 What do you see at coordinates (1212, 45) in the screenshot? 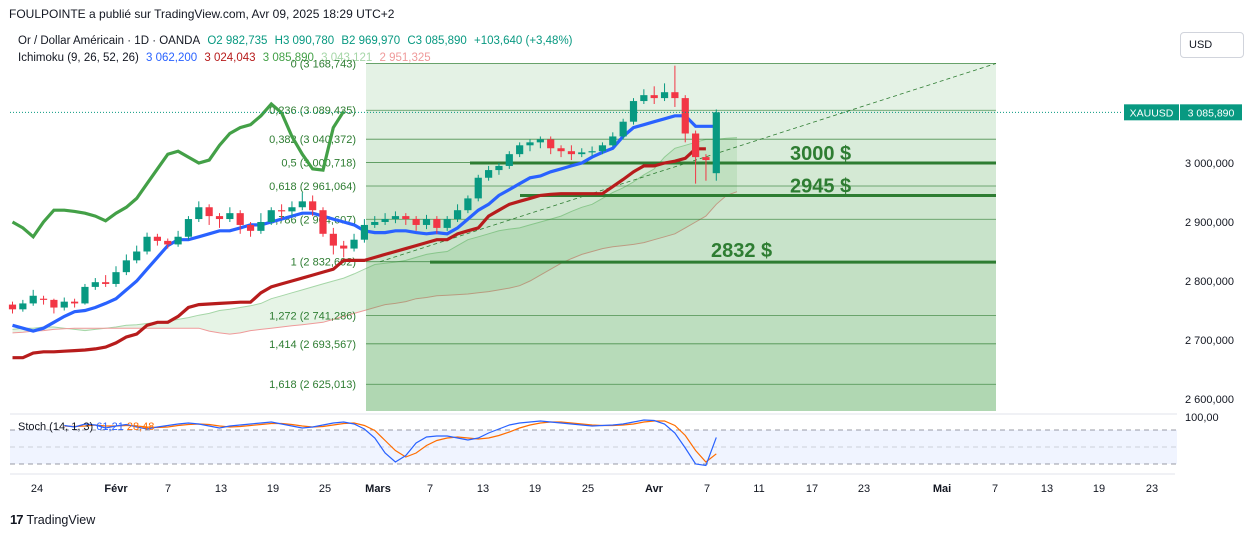
I see `currency-button: USD` at bounding box center [1212, 45].